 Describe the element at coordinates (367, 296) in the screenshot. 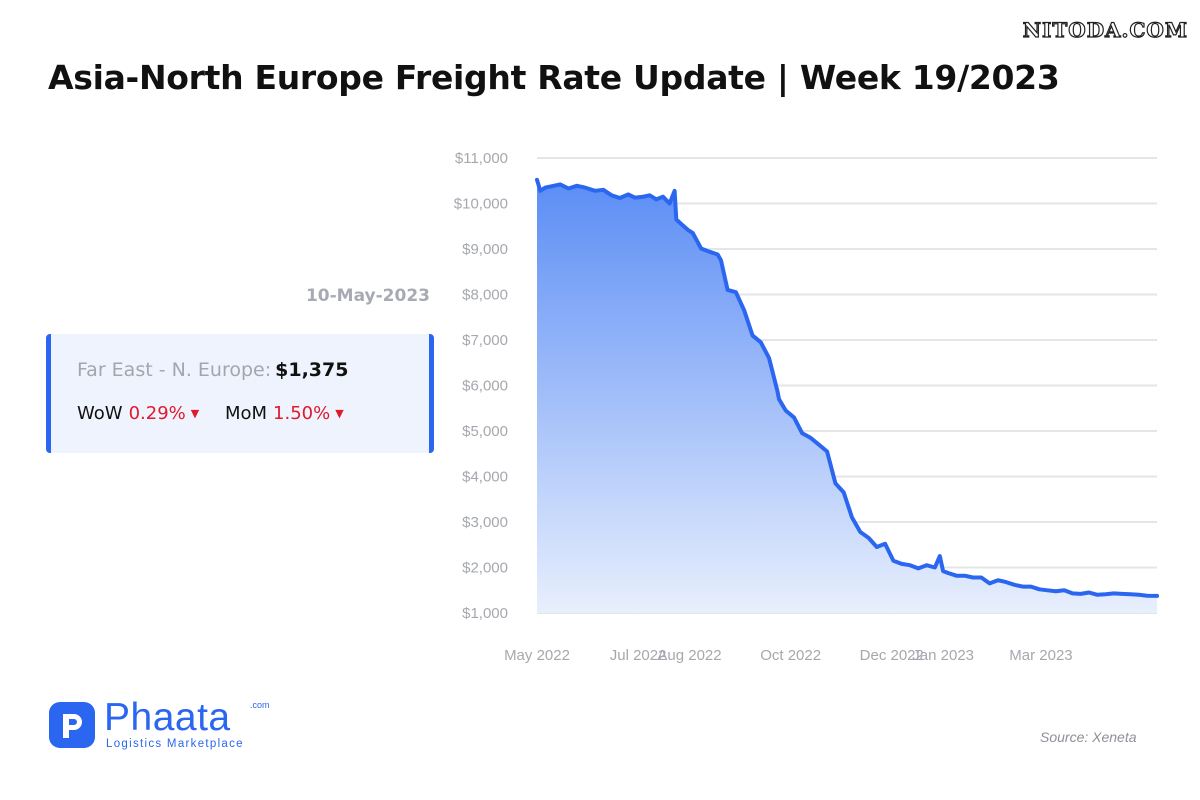

I see `rate-date: 10-May-2023` at that location.